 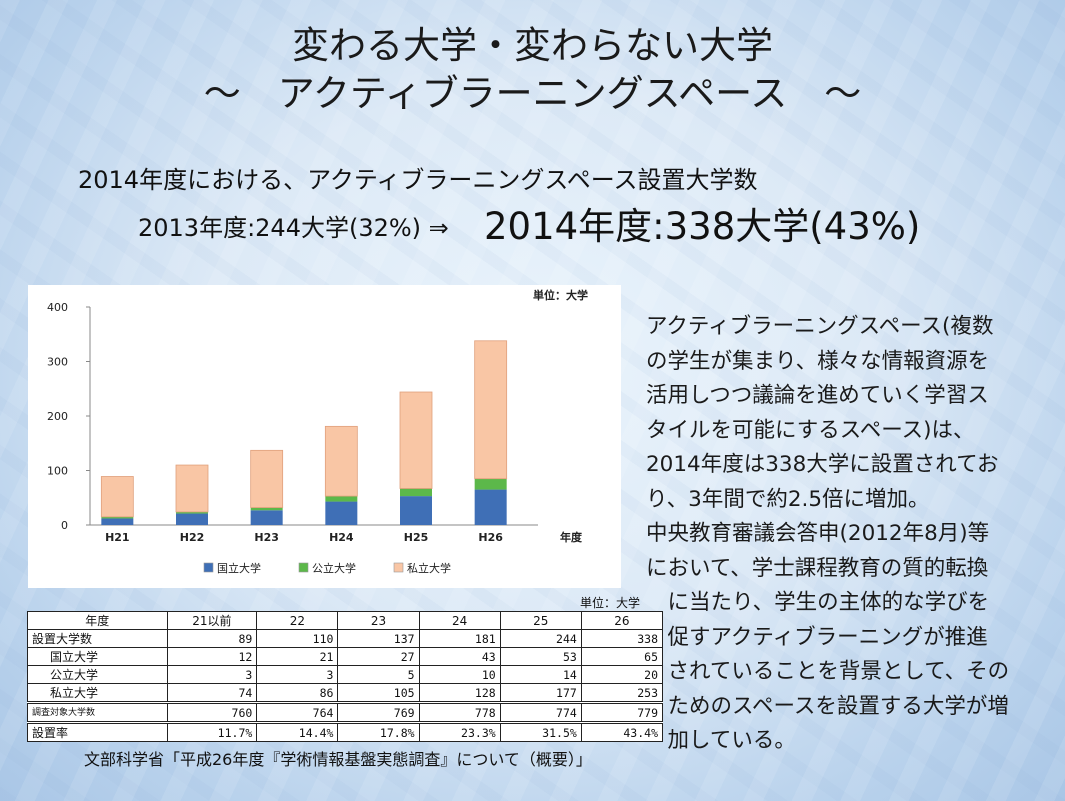 I want to click on table-cell: 5, so click(x=378, y=674).